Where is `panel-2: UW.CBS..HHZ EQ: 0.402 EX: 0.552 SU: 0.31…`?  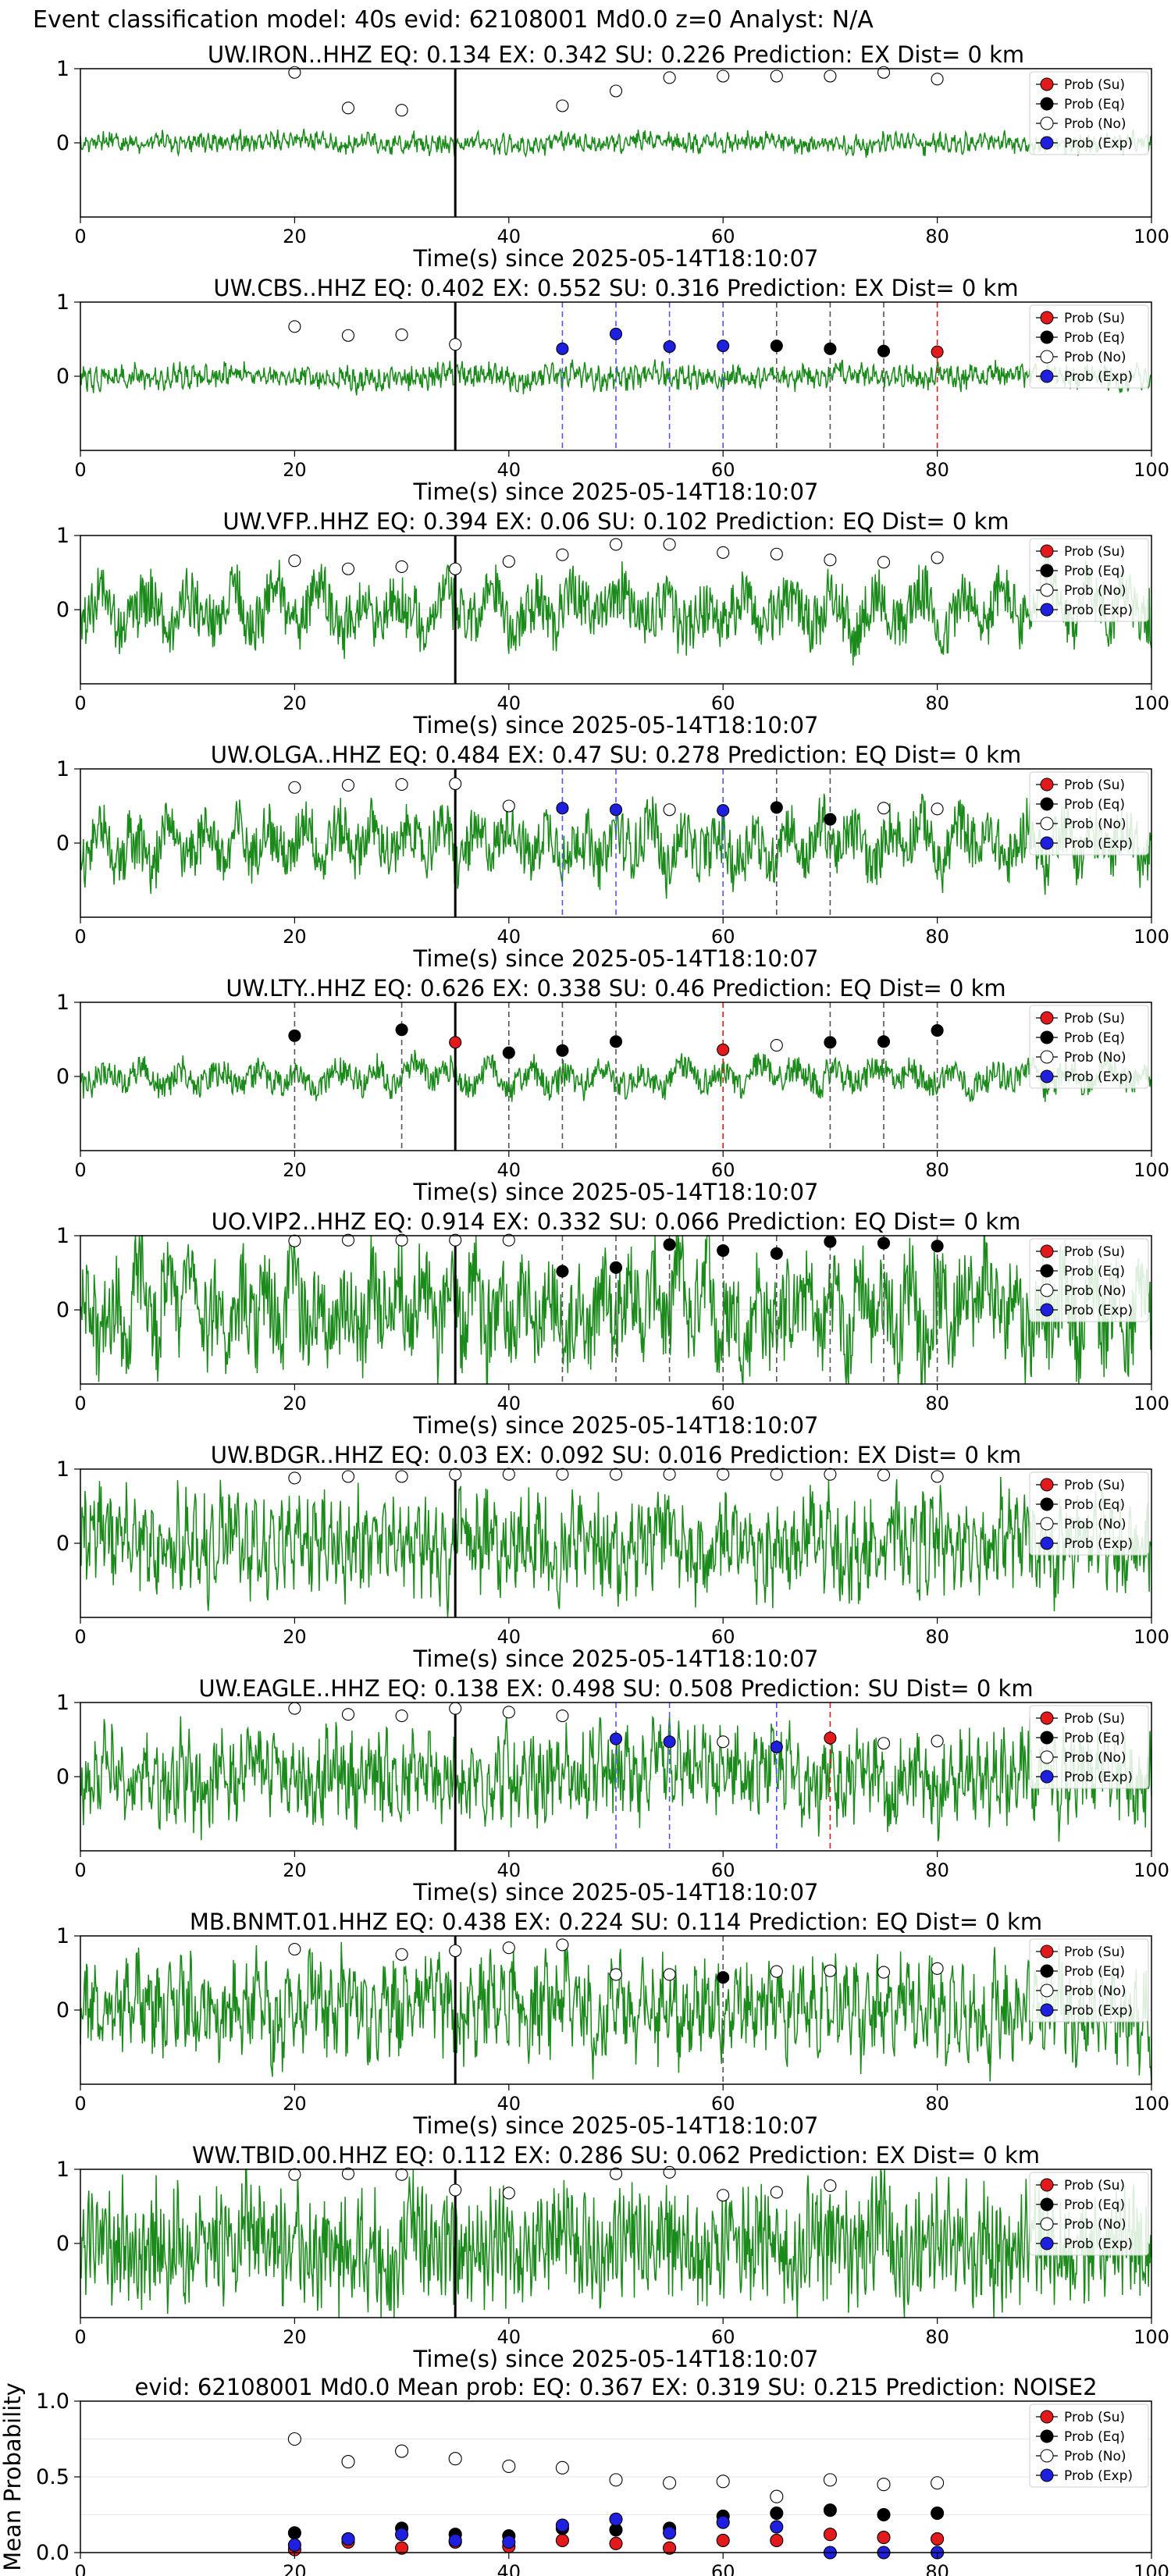
panel-2: UW.CBS..HHZ EQ: 0.402 EX: 0.552 SU: 0.31… is located at coordinates (612, 390).